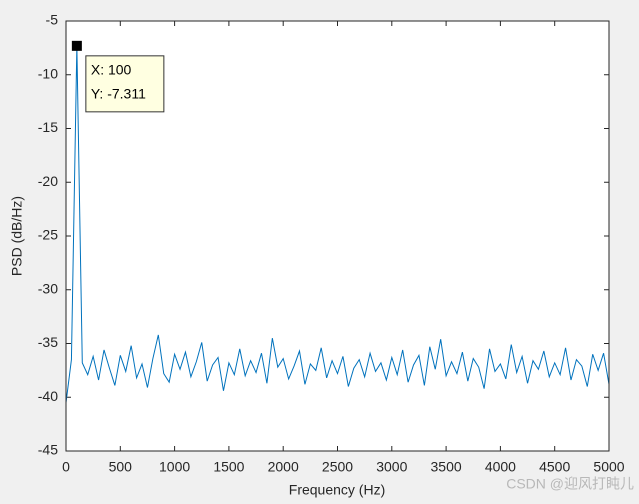 Image resolution: width=639 pixels, height=504 pixels. I want to click on x-axis-label: Frequency (Hz), so click(337, 490).